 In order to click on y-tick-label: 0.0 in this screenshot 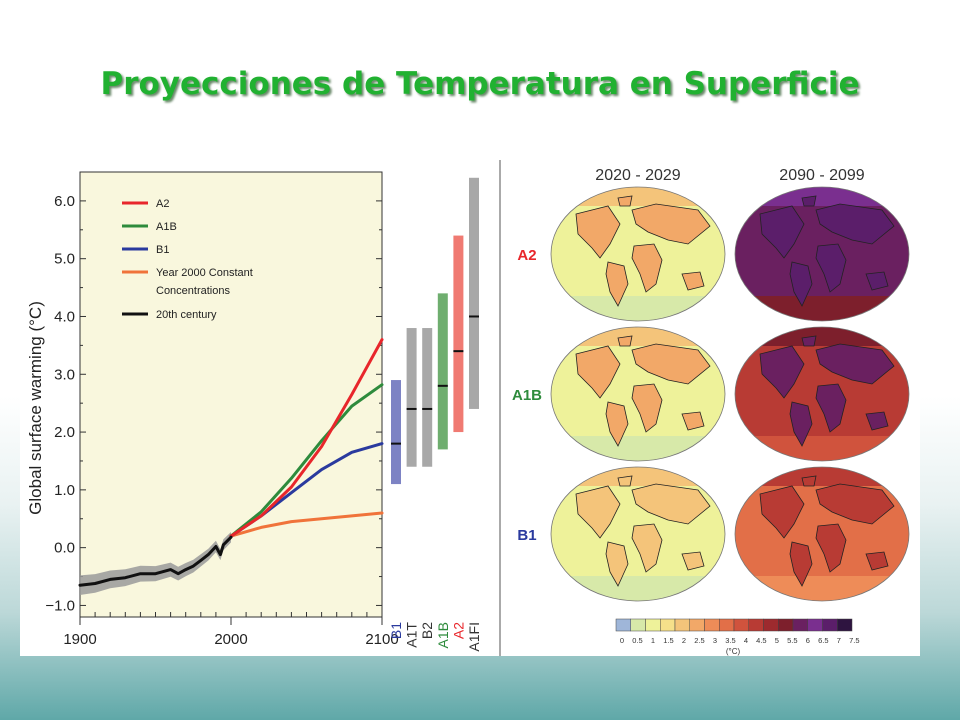, I will do `click(64, 548)`.